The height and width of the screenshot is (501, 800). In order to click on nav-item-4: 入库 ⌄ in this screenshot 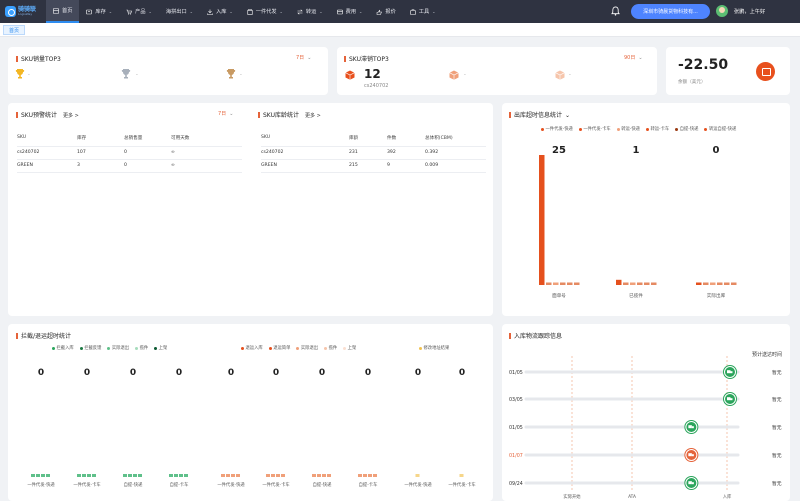, I will do `click(220, 11)`.